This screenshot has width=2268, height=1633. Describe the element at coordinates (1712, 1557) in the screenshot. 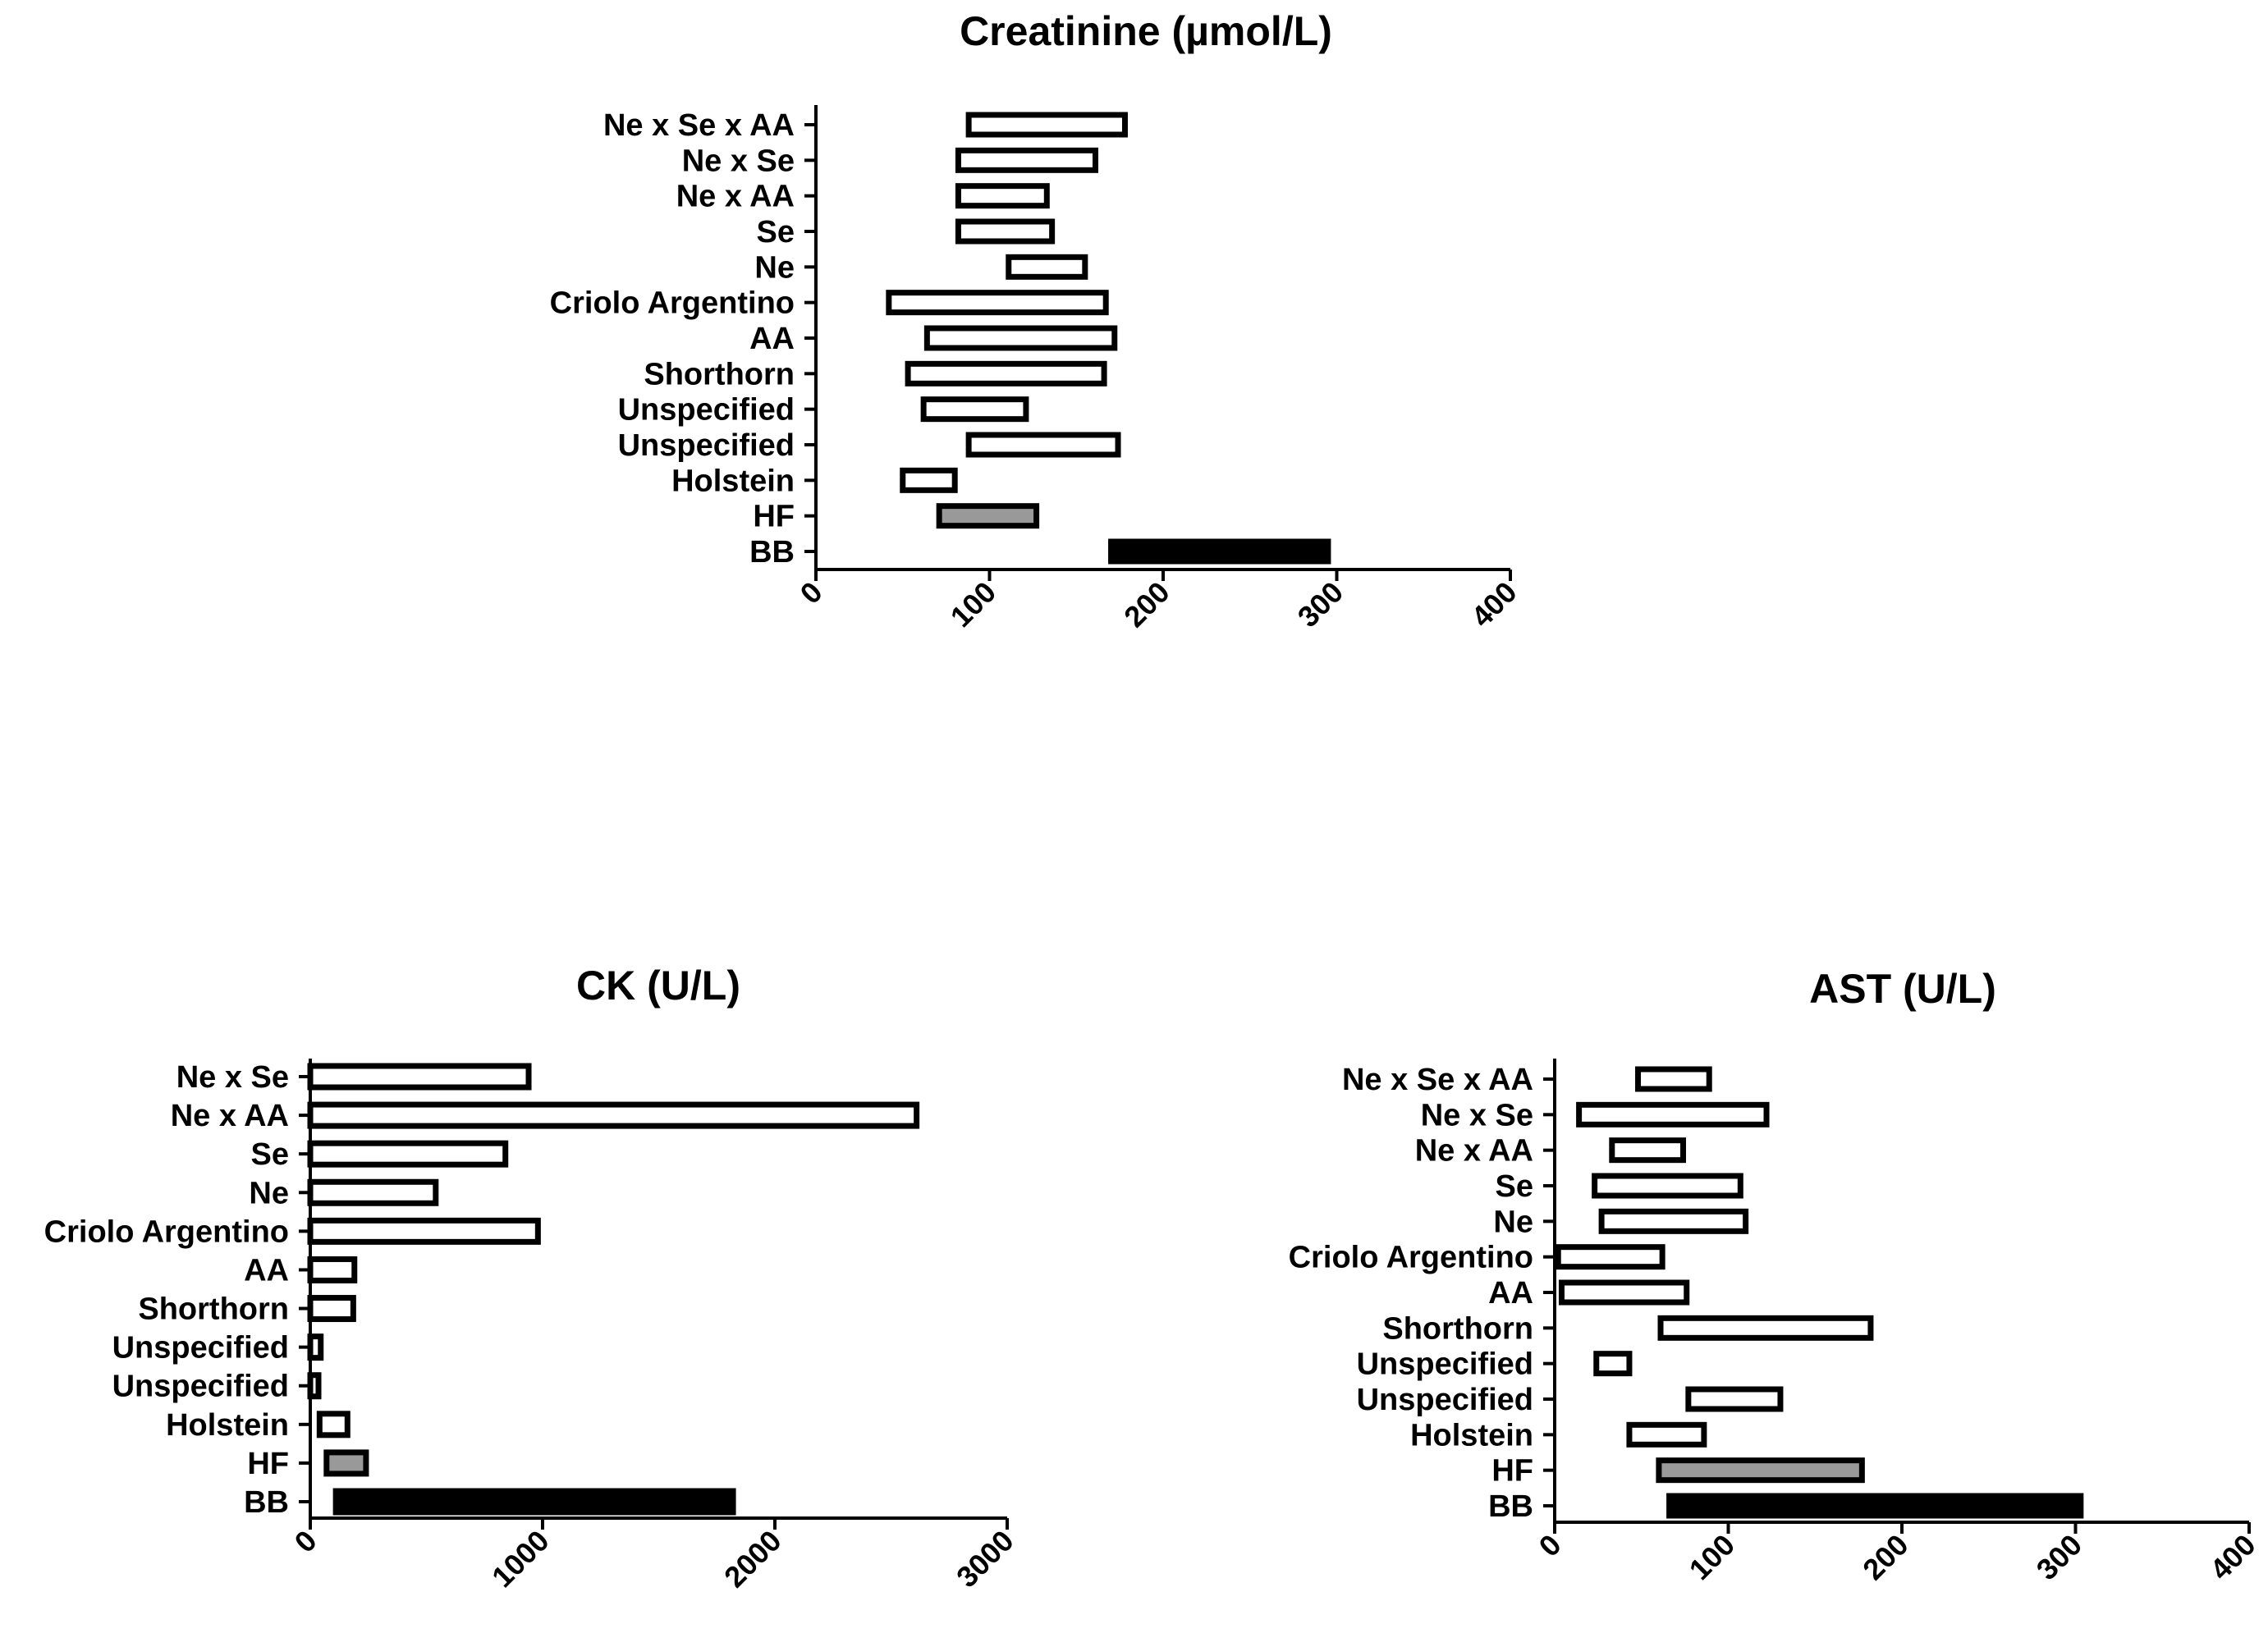

I see `ast-x-tick-label: 100` at that location.